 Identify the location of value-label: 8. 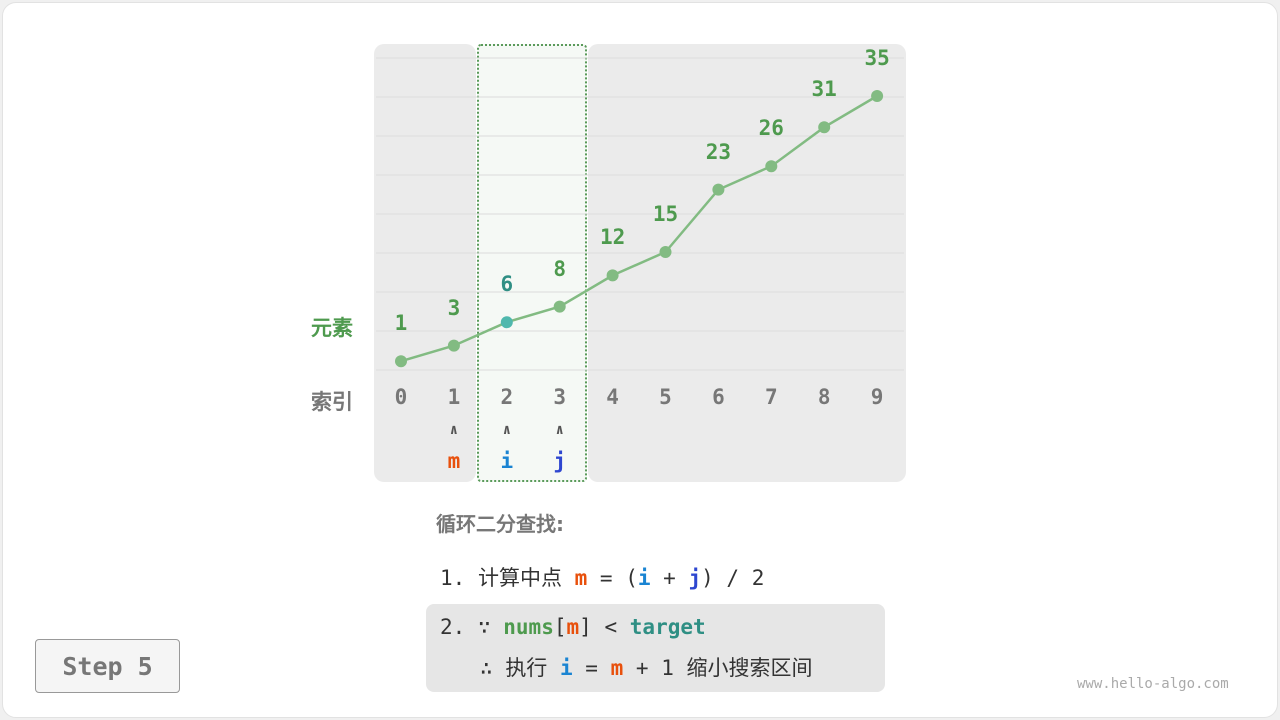
(560, 268).